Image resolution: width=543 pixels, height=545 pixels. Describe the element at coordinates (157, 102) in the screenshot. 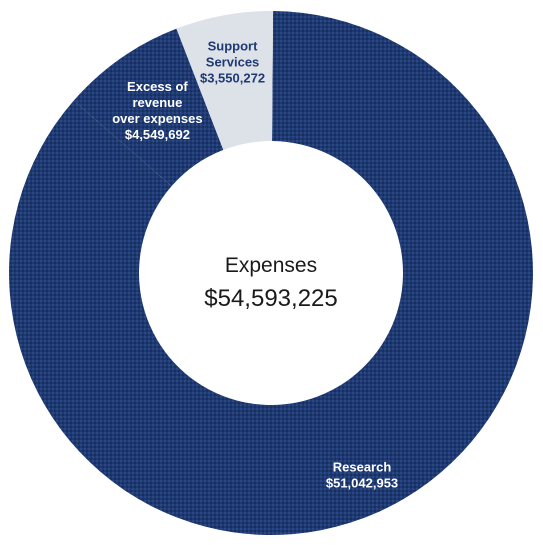

I see `slice-label-line: revenue` at that location.